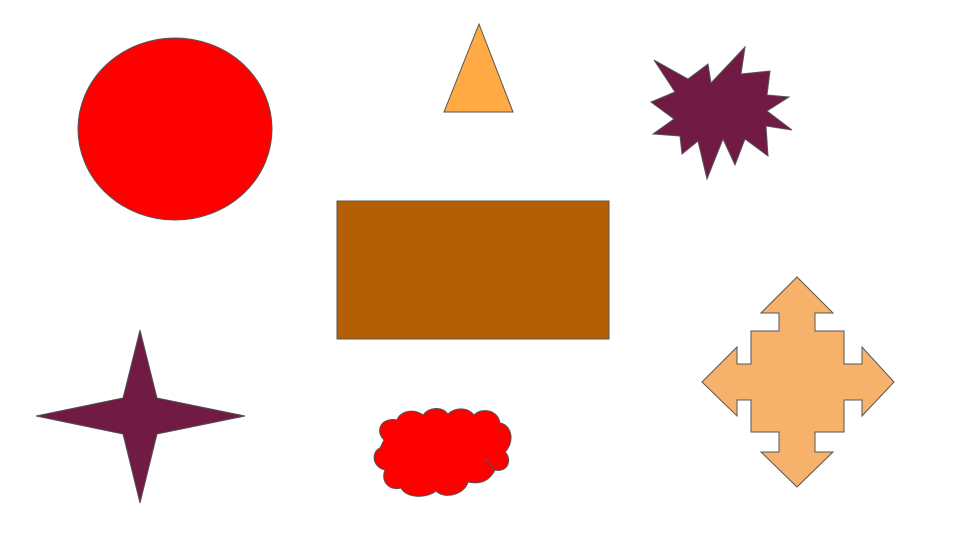  What do you see at coordinates (721, 113) in the screenshot?
I see `burgundy-burst-shape` at bounding box center [721, 113].